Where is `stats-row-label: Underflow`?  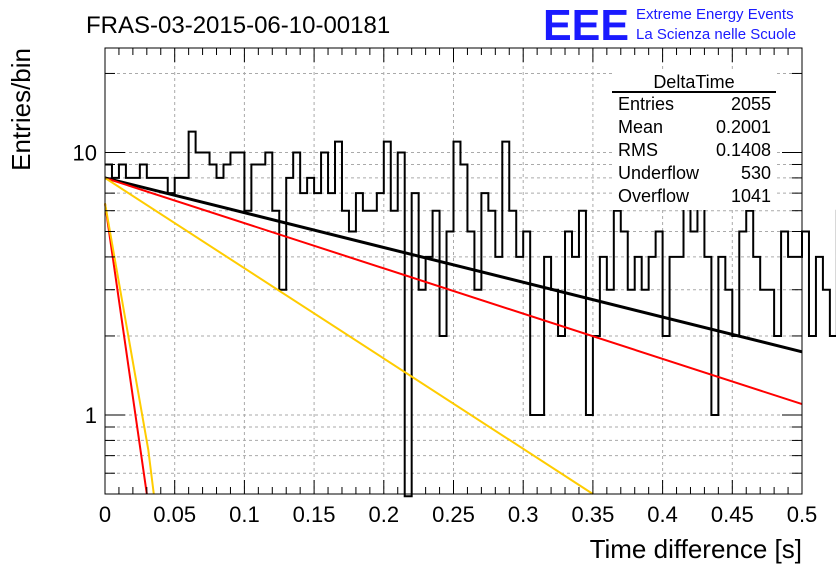 stats-row-label: Underflow is located at coordinates (659, 173).